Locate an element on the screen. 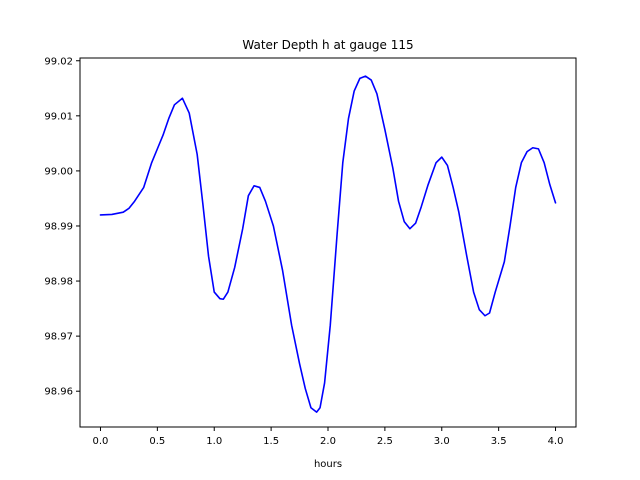  x-tick-label: 2.0 is located at coordinates (328, 441).